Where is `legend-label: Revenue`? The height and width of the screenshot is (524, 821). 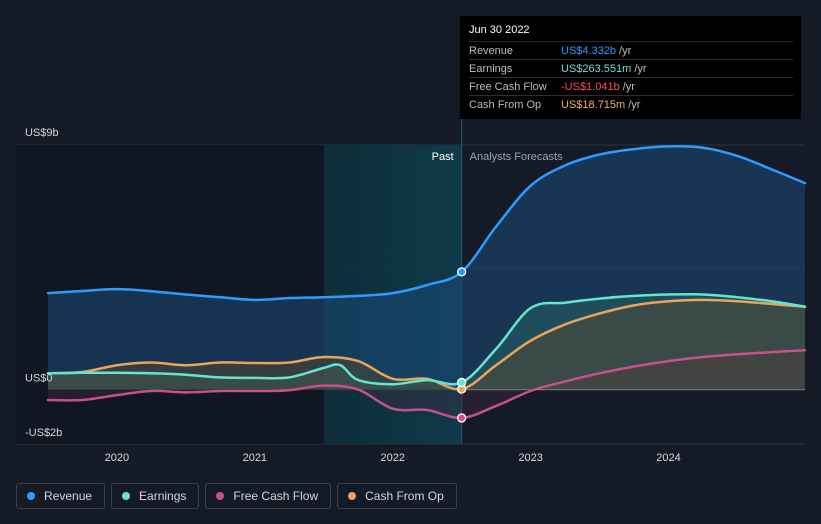
legend-label: Revenue is located at coordinates (68, 496).